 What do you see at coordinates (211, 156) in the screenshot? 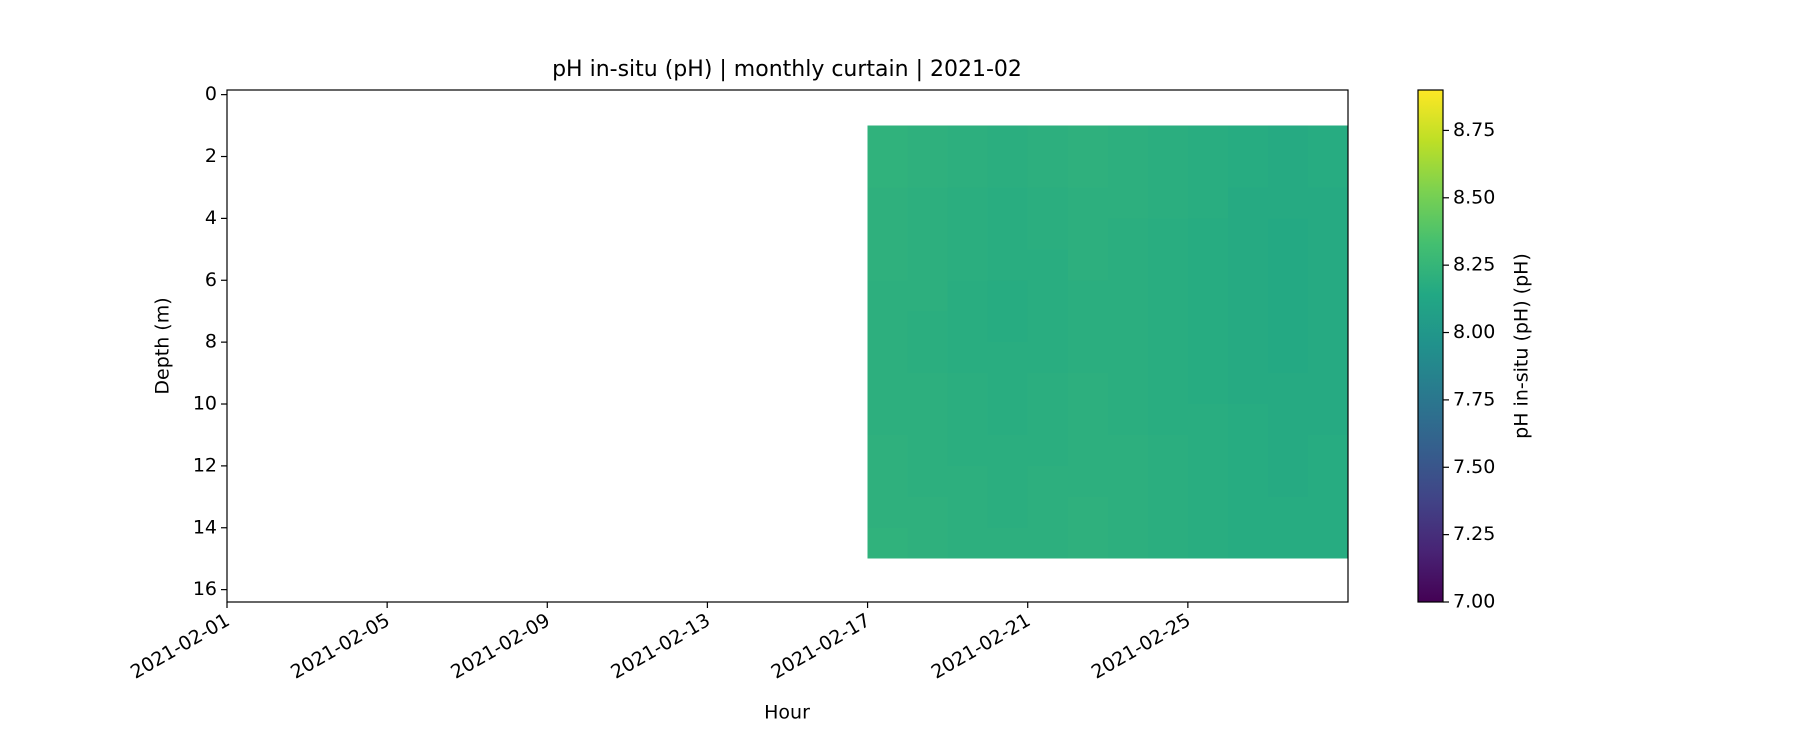
I see `y-tick-label: 2` at bounding box center [211, 156].